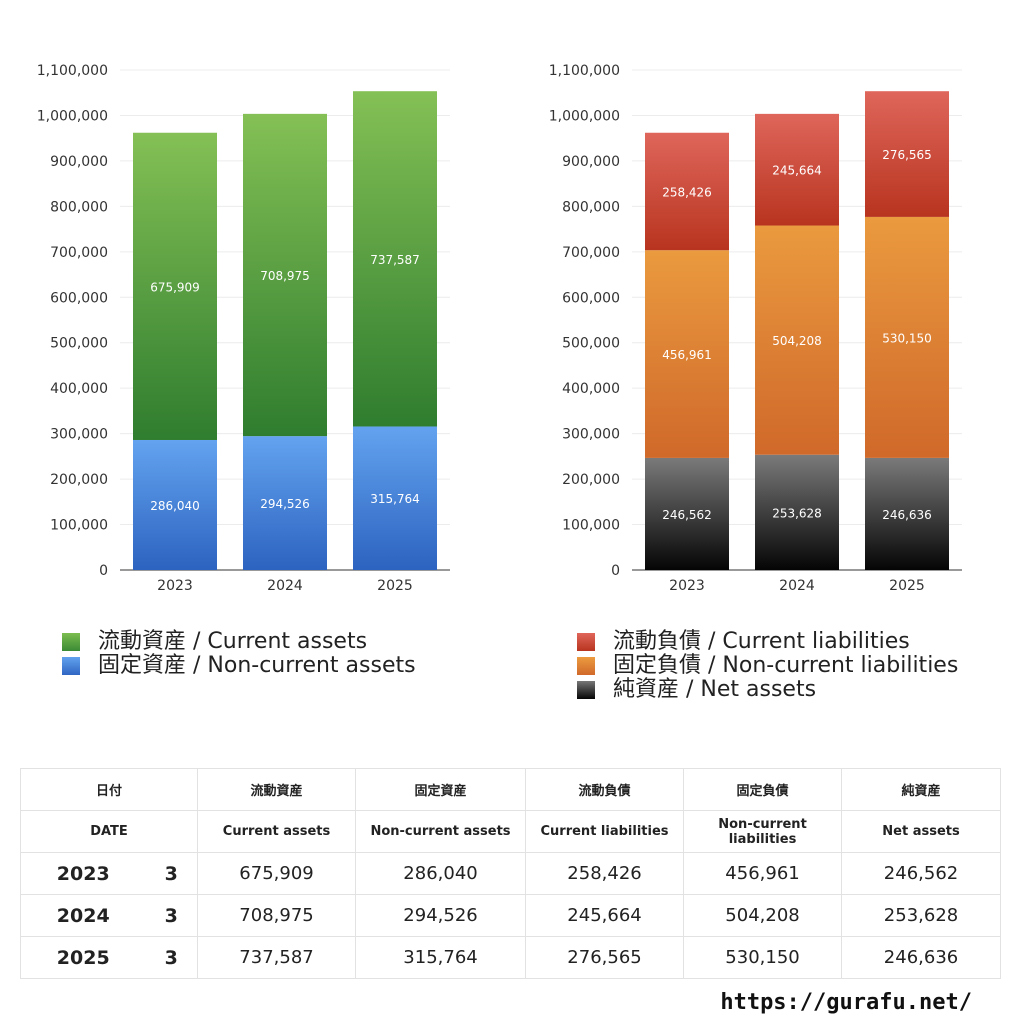 This screenshot has width=1024, height=1024. Describe the element at coordinates (921, 915) in the screenshot. I see `cell-net-assets: 253,628` at that location.